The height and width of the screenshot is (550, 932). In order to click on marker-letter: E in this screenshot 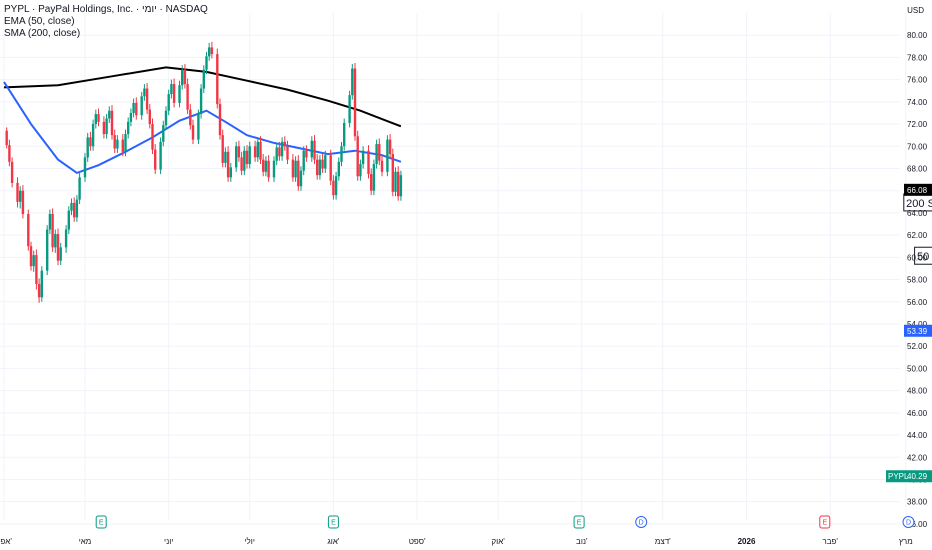, I will do `click(824, 523)`.